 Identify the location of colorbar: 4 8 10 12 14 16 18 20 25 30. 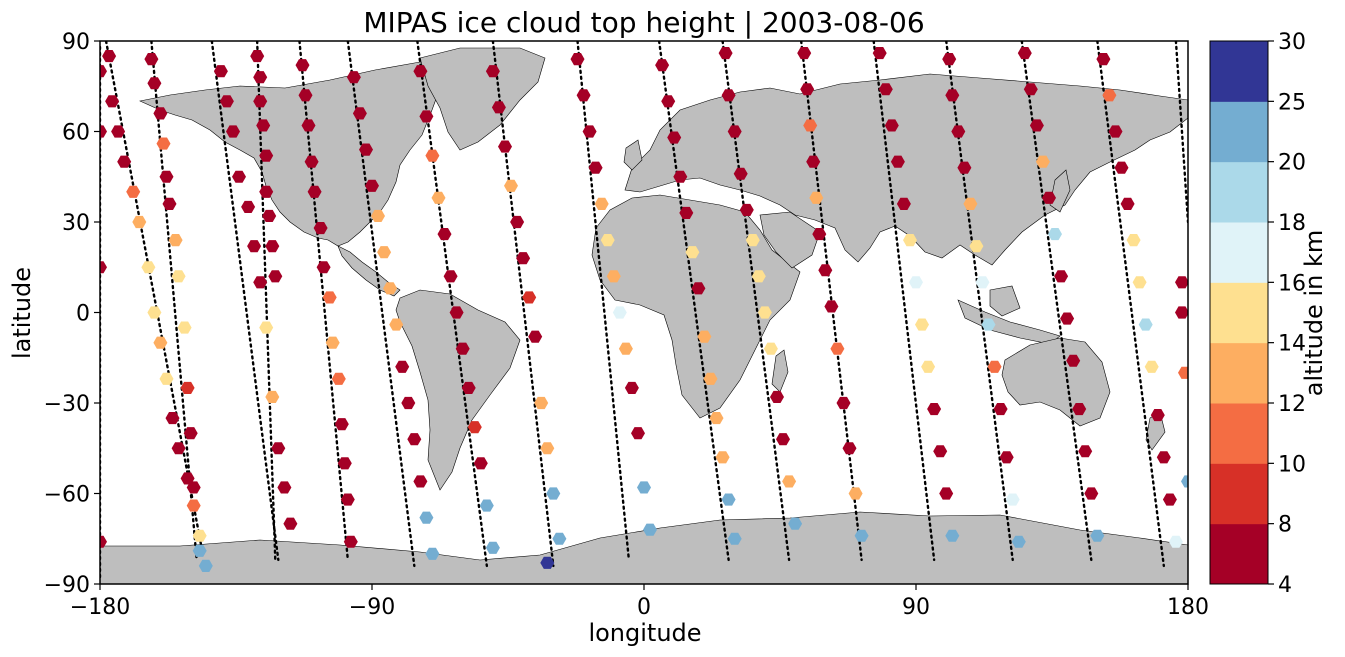
(1257, 314).